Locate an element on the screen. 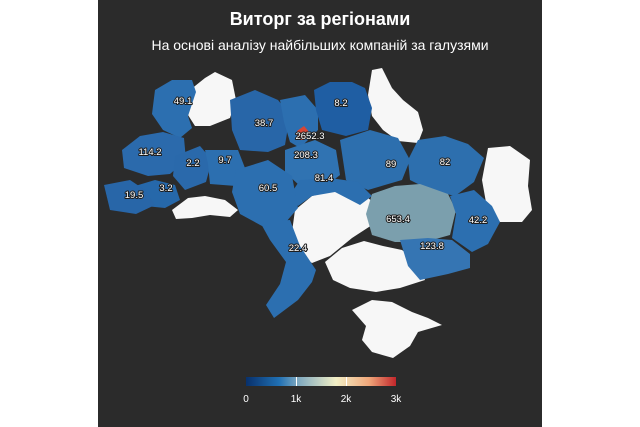 Image resolution: width=640 pixels, height=427 pixels. chart-title: Виторг за регіонами is located at coordinates (320, 19).